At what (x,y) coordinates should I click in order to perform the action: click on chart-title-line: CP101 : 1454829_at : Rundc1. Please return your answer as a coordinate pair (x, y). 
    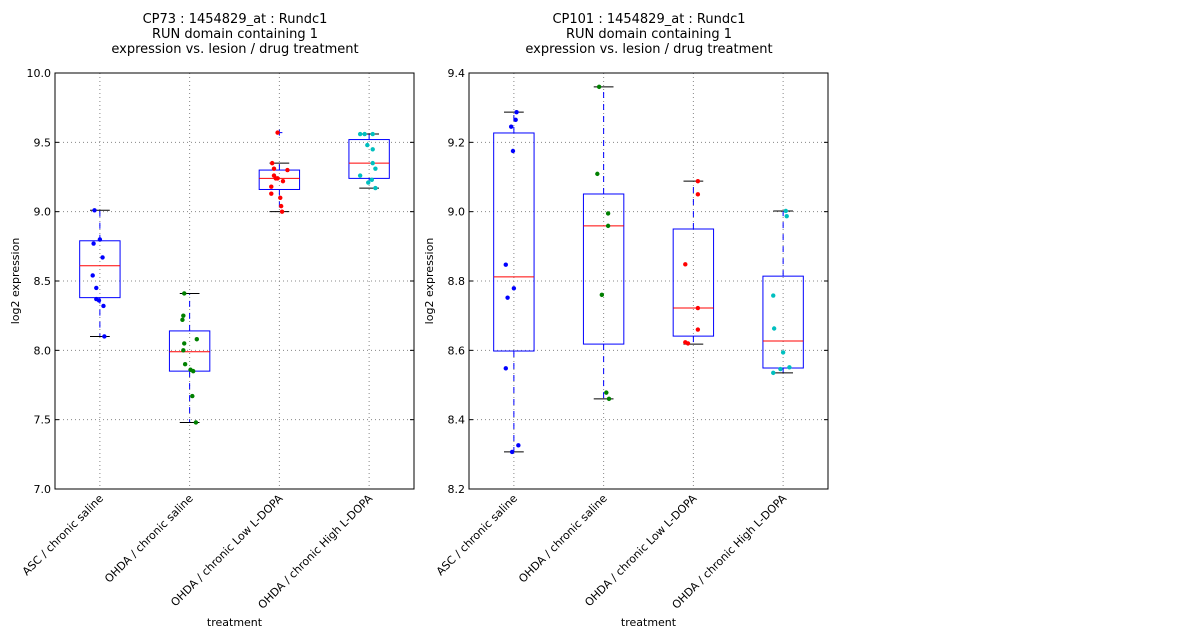
    Looking at the image, I should click on (648, 19).